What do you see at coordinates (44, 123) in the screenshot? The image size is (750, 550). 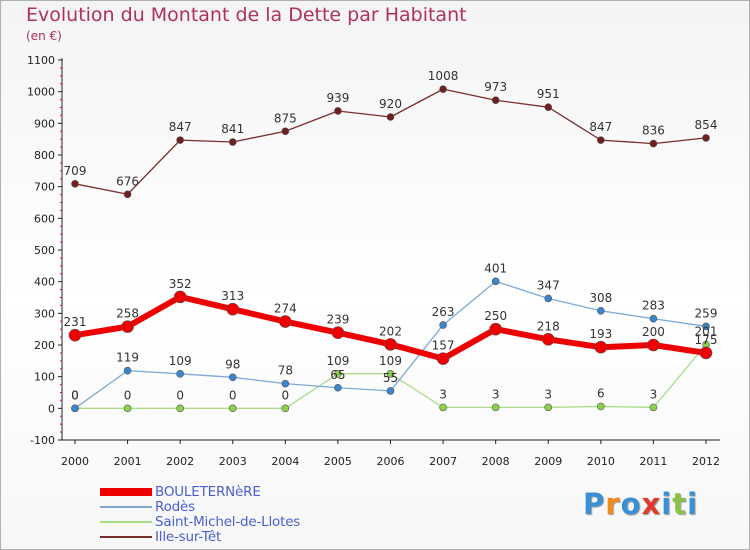 I see `y-tick-label: 900` at bounding box center [44, 123].